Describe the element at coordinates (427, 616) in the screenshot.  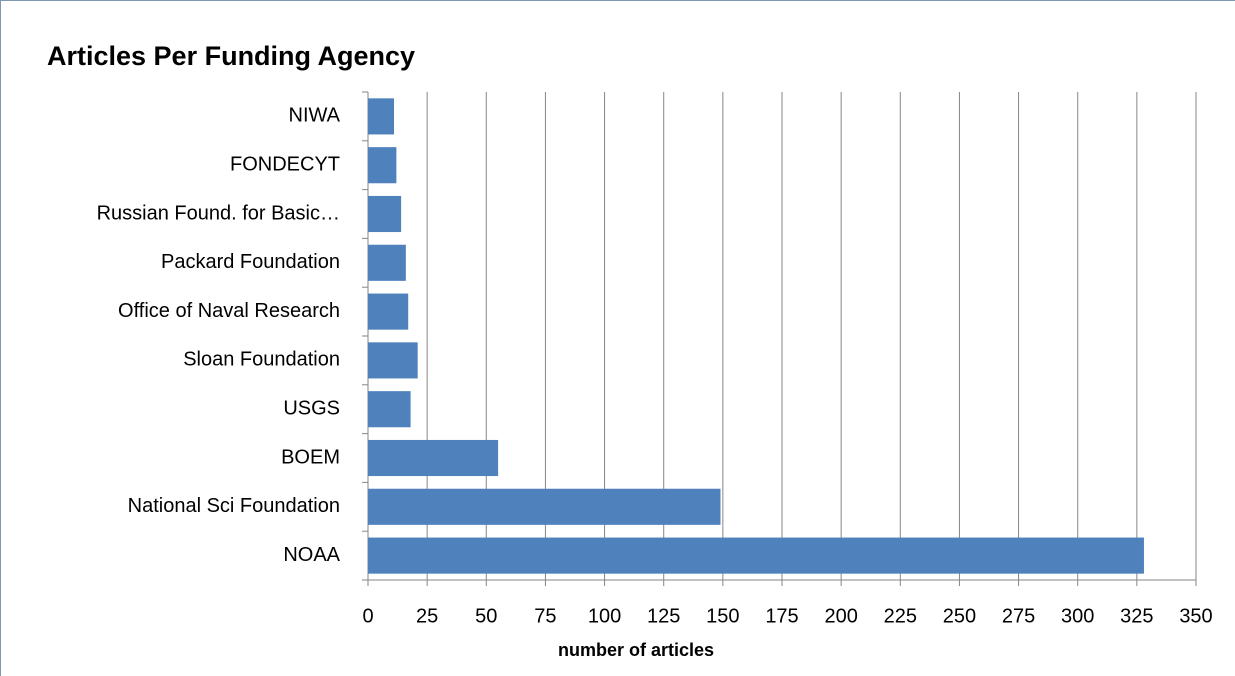
I see `x-tick-label: 25` at that location.